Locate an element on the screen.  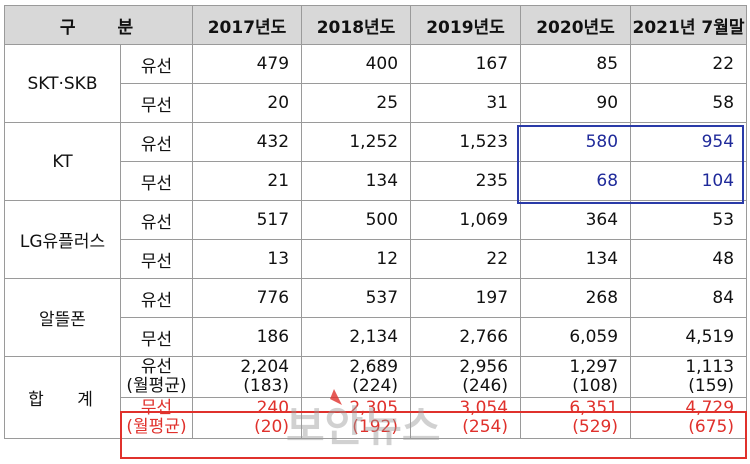
total-value: 2,956 is located at coordinates (484, 367).